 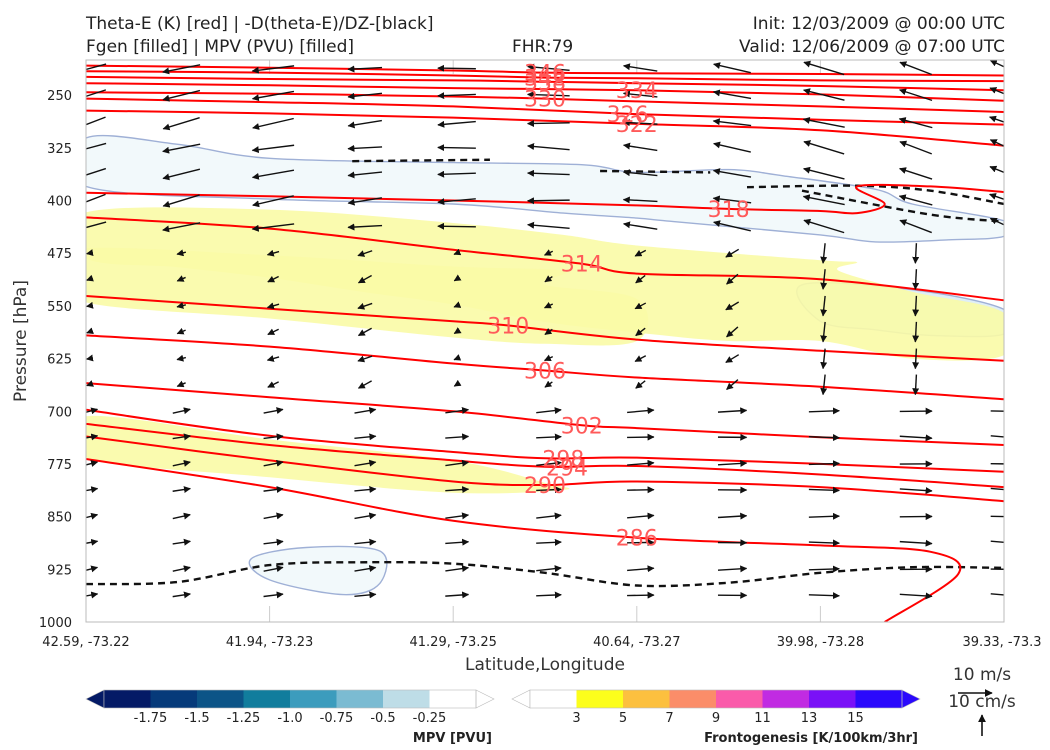 What do you see at coordinates (521, 699) in the screenshot?
I see `fgen-colorbar-extend-low` at bounding box center [521, 699].